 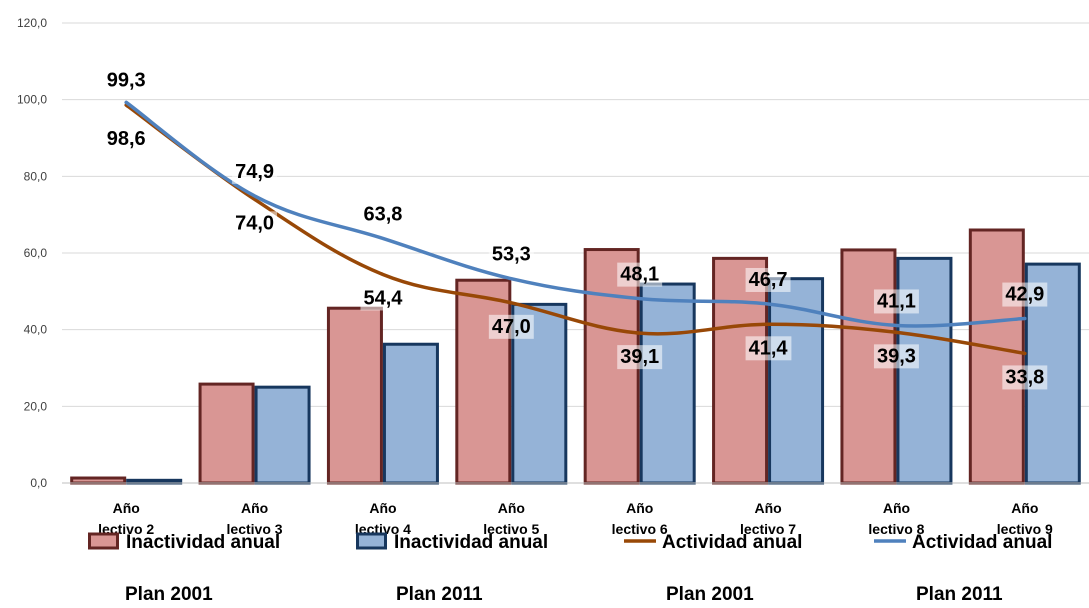 What do you see at coordinates (896, 529) in the screenshot?
I see `x-tick-label: lectivo 8` at bounding box center [896, 529].